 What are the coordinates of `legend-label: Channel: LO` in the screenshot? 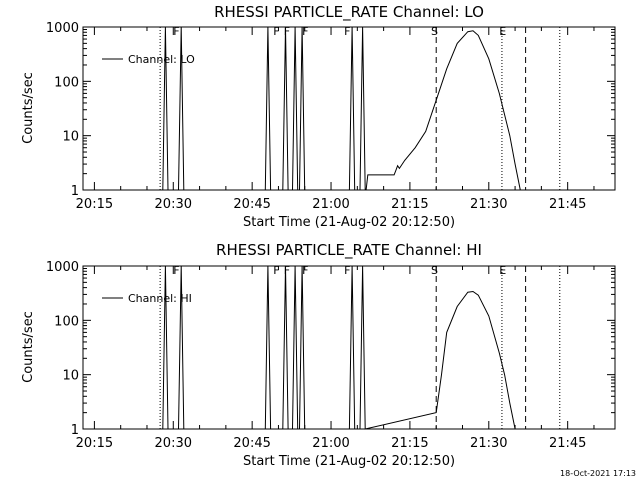 It's located at (161, 59).